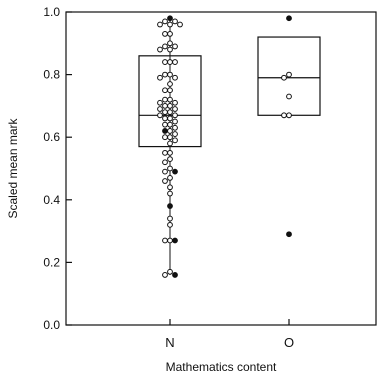 This screenshot has height=377, width=378. What do you see at coordinates (51, 200) in the screenshot?
I see `y-tick-label: 0.4` at bounding box center [51, 200].